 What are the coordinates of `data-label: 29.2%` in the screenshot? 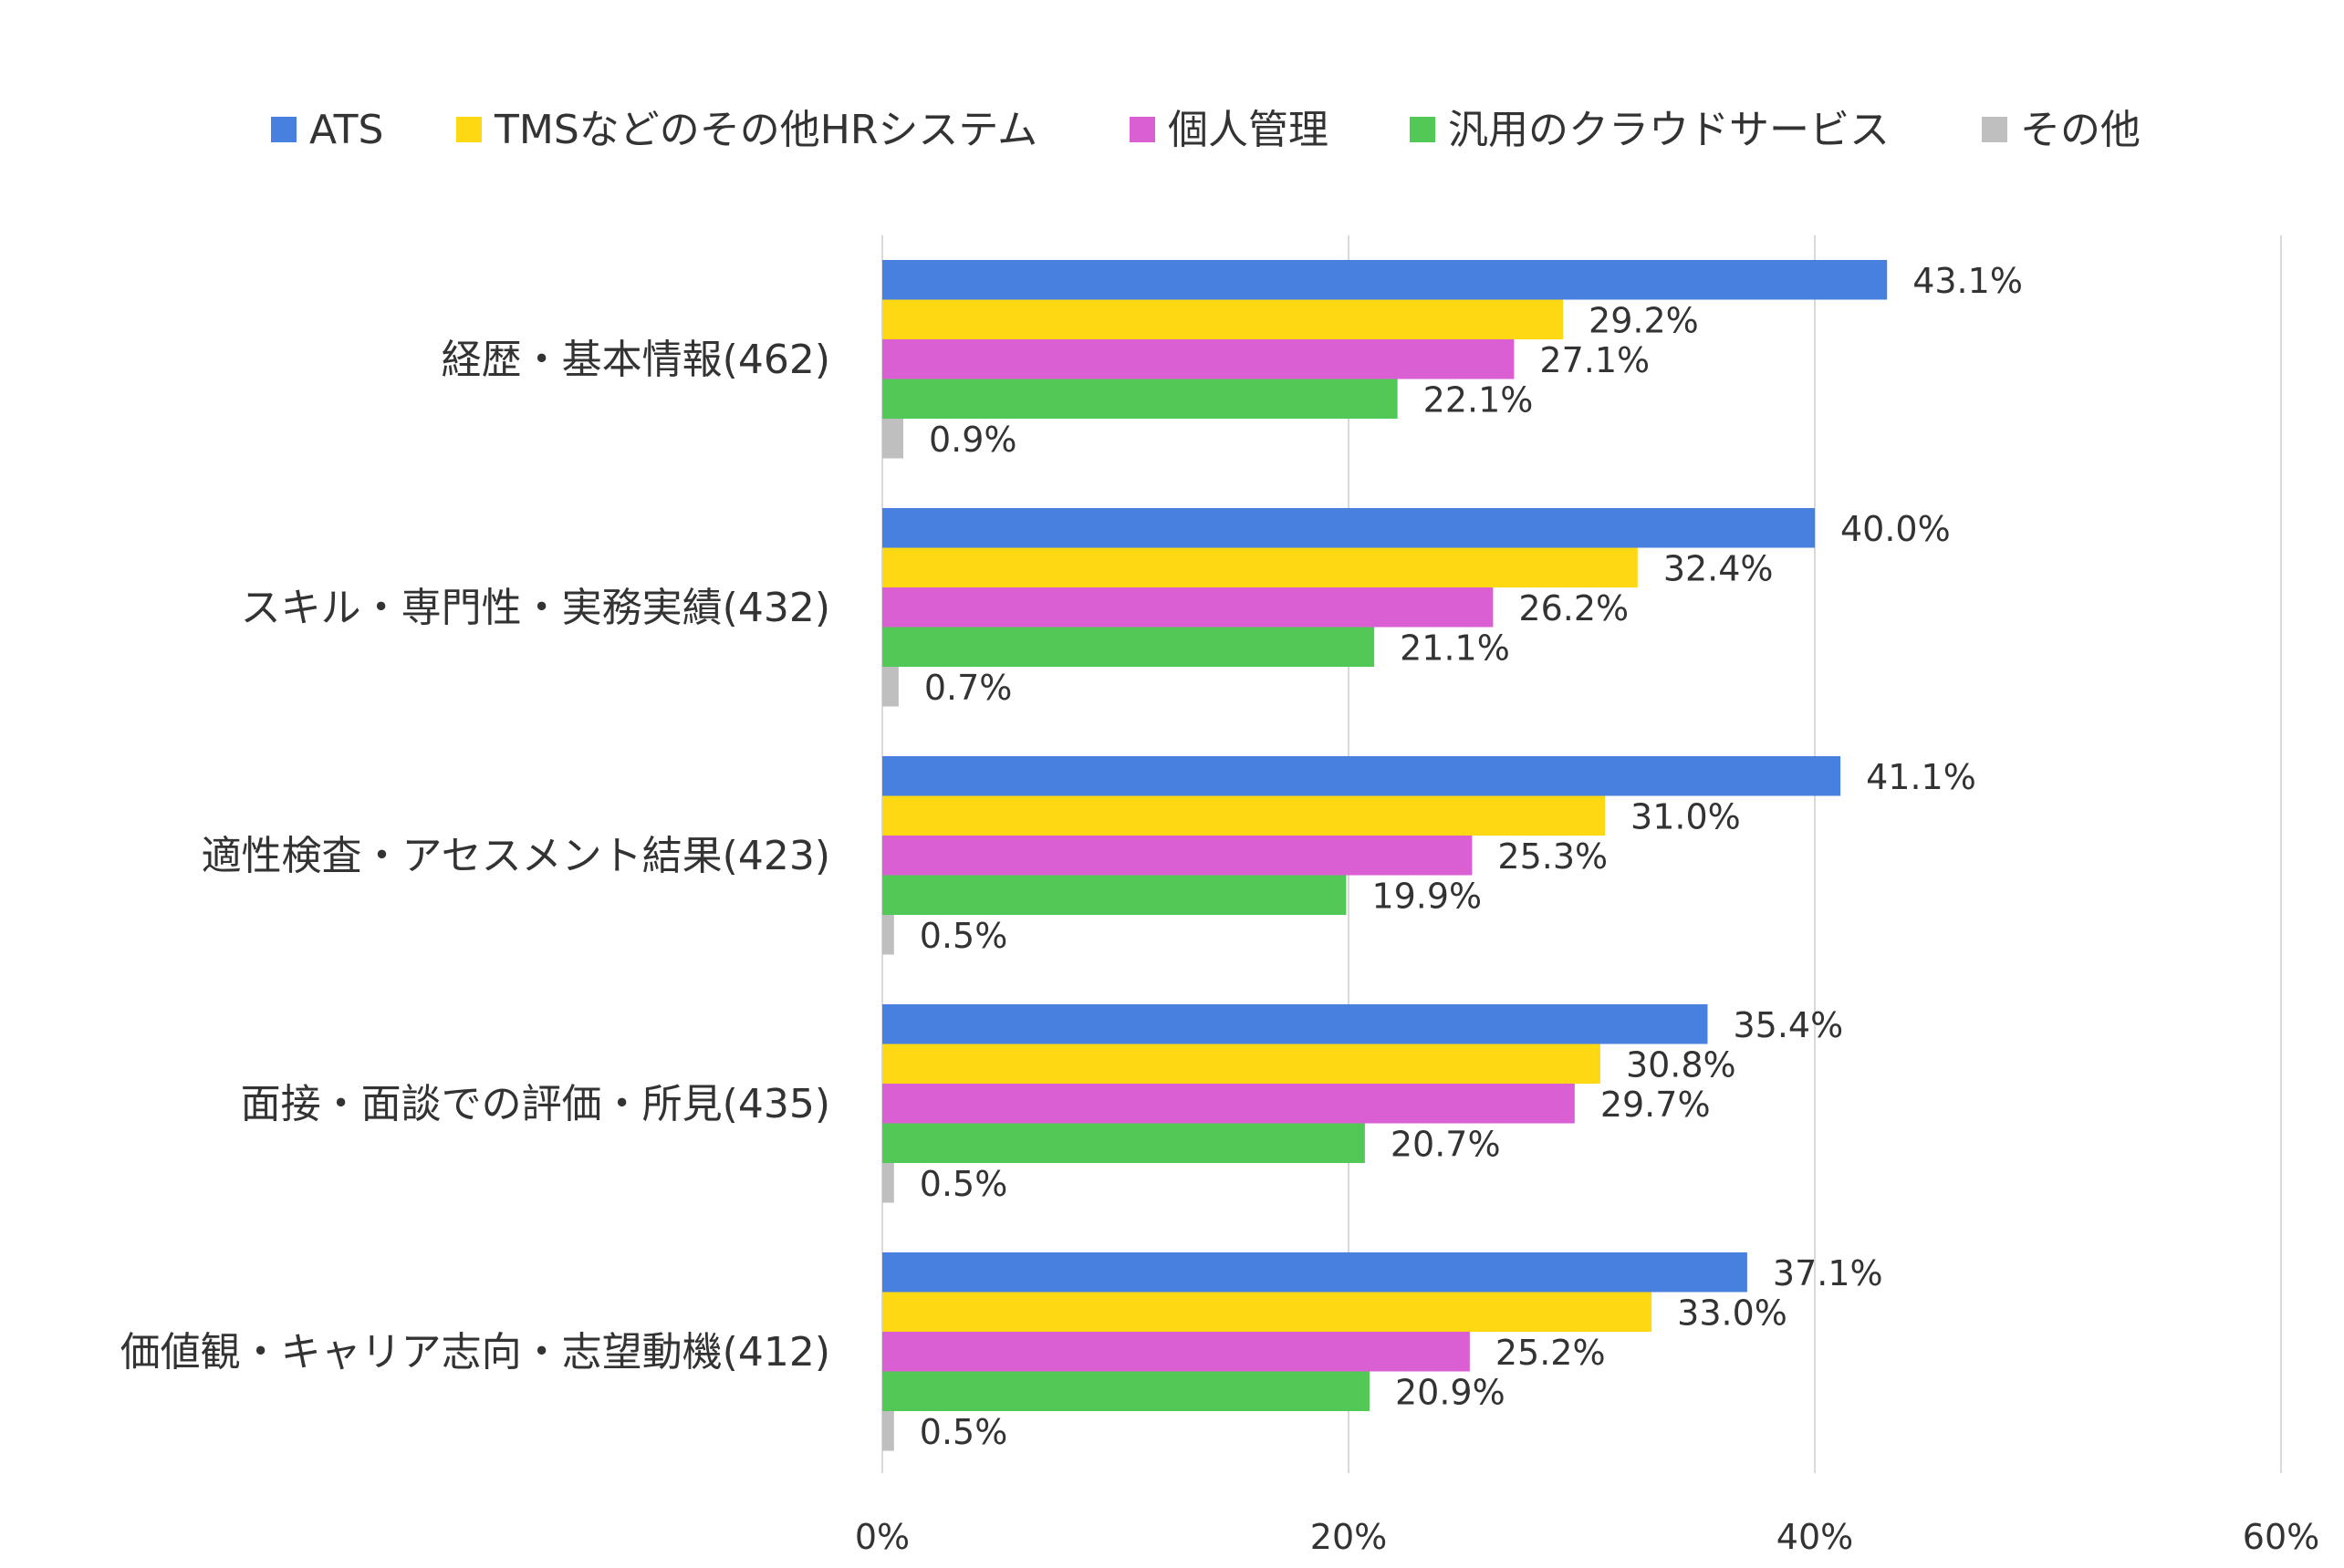 It's located at (1644, 320).